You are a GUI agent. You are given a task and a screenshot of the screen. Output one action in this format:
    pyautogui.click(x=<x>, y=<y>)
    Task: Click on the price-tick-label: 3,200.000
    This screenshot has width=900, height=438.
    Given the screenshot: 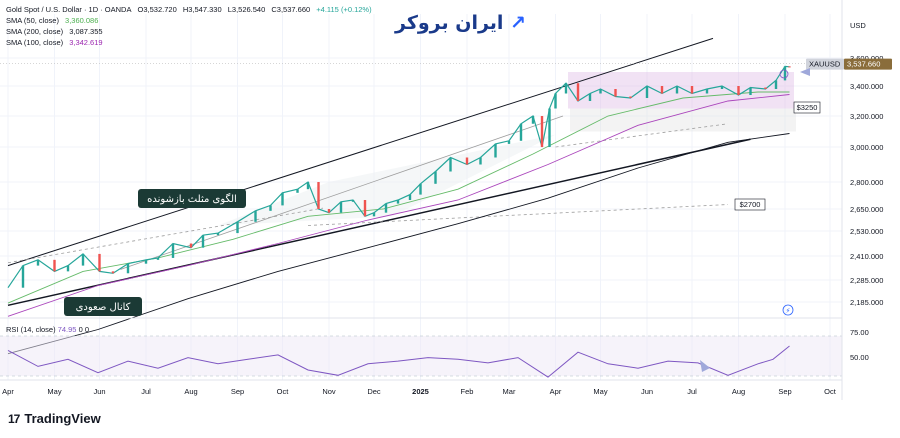 What is the action you would take?
    pyautogui.click(x=866, y=116)
    